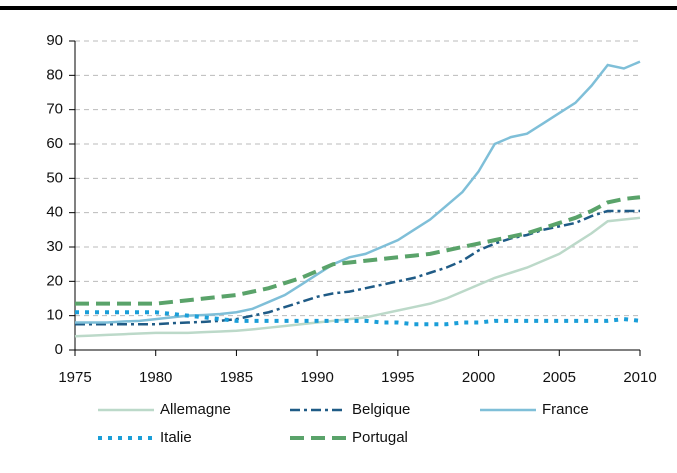 This screenshot has width=677, height=473. Describe the element at coordinates (397, 377) in the screenshot. I see `x-tick-label: 1995` at that location.